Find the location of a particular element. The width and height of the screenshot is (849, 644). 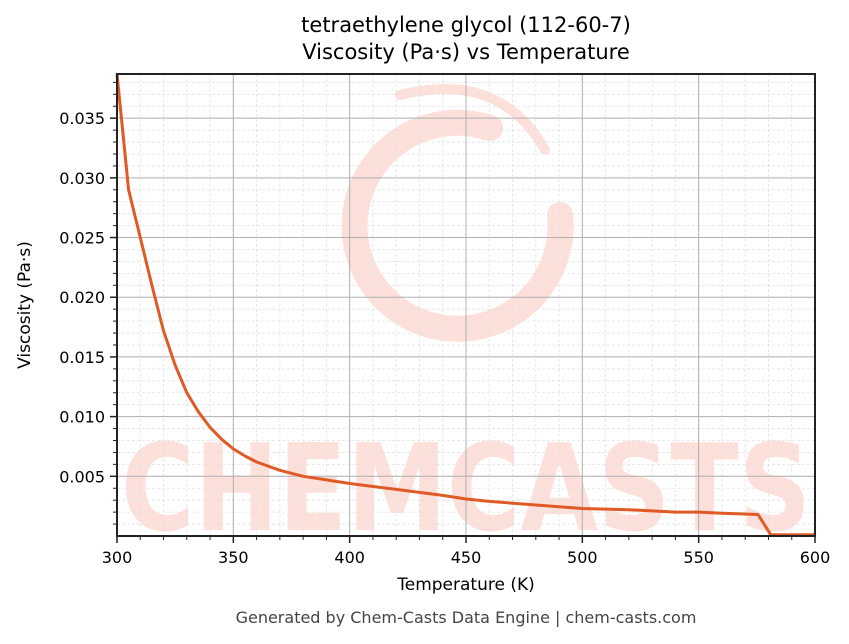

x-tick-label: 400 is located at coordinates (349, 557).